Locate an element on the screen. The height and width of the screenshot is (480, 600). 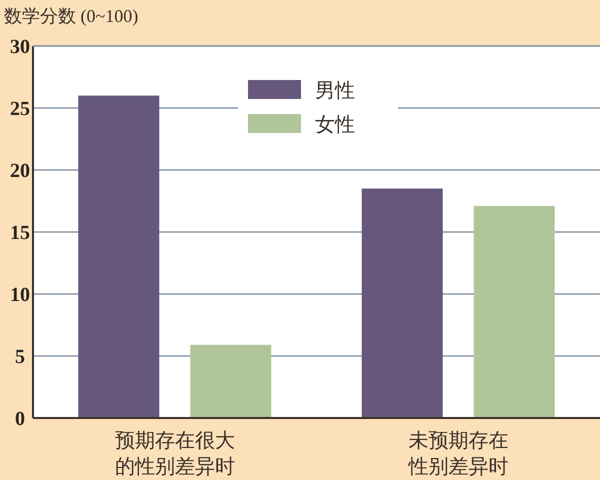
y-tick-label: 20 is located at coordinates (20, 171).